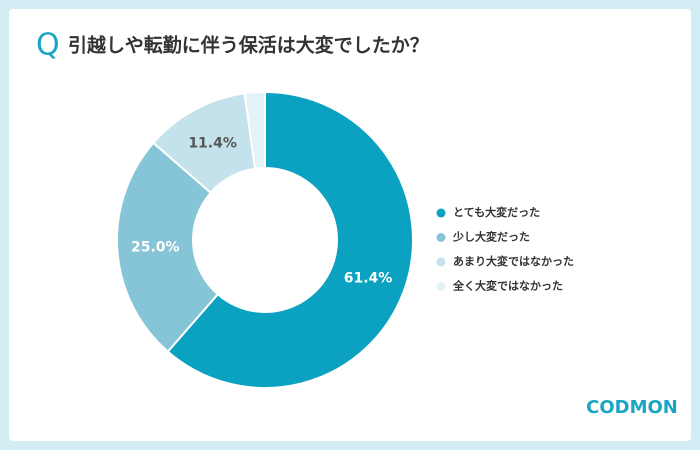  What do you see at coordinates (496, 212) in the screenshot?
I see `legend-label: とても大変だった` at bounding box center [496, 212].